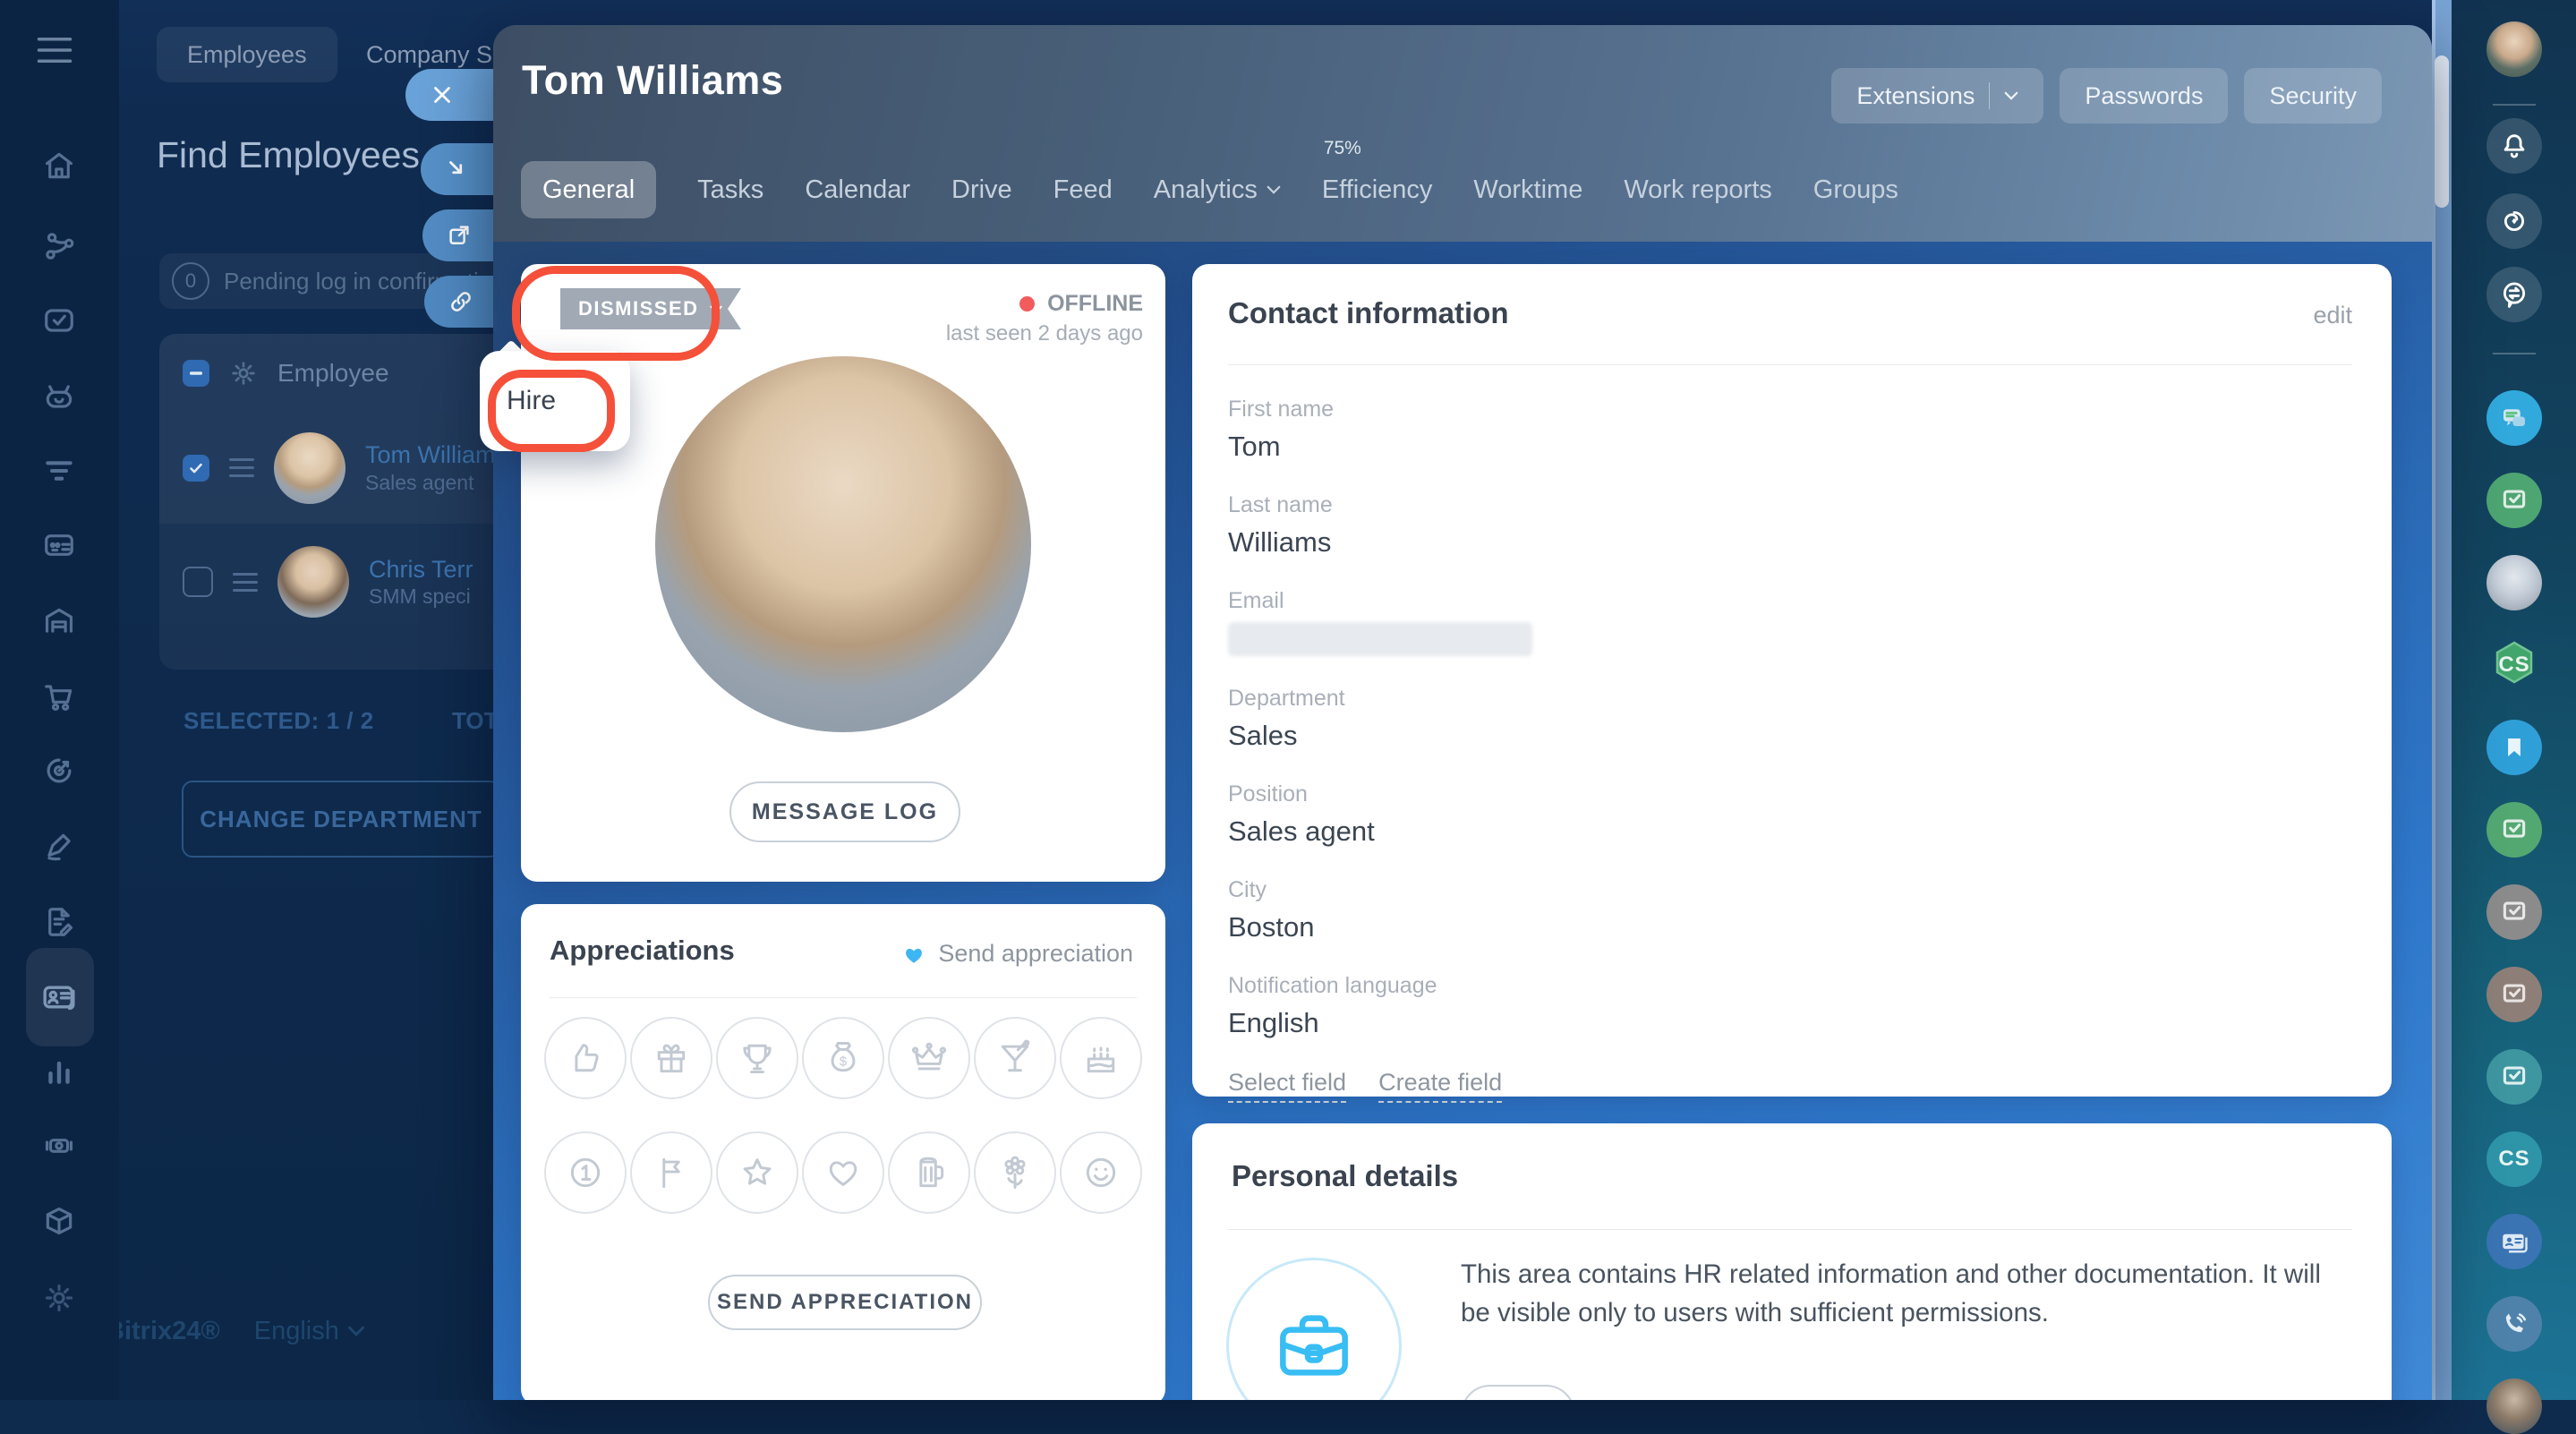 The image size is (2576, 1434). I want to click on number-one-icon, so click(585, 1172).